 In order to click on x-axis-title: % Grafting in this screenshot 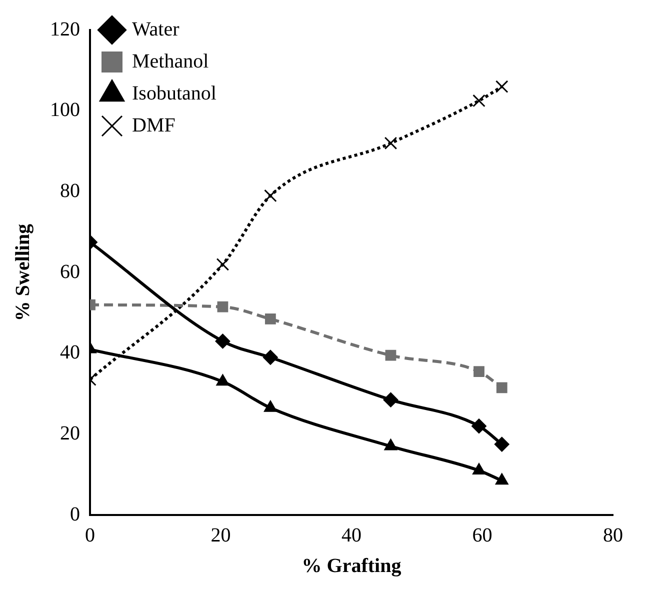, I will do `click(352, 566)`.